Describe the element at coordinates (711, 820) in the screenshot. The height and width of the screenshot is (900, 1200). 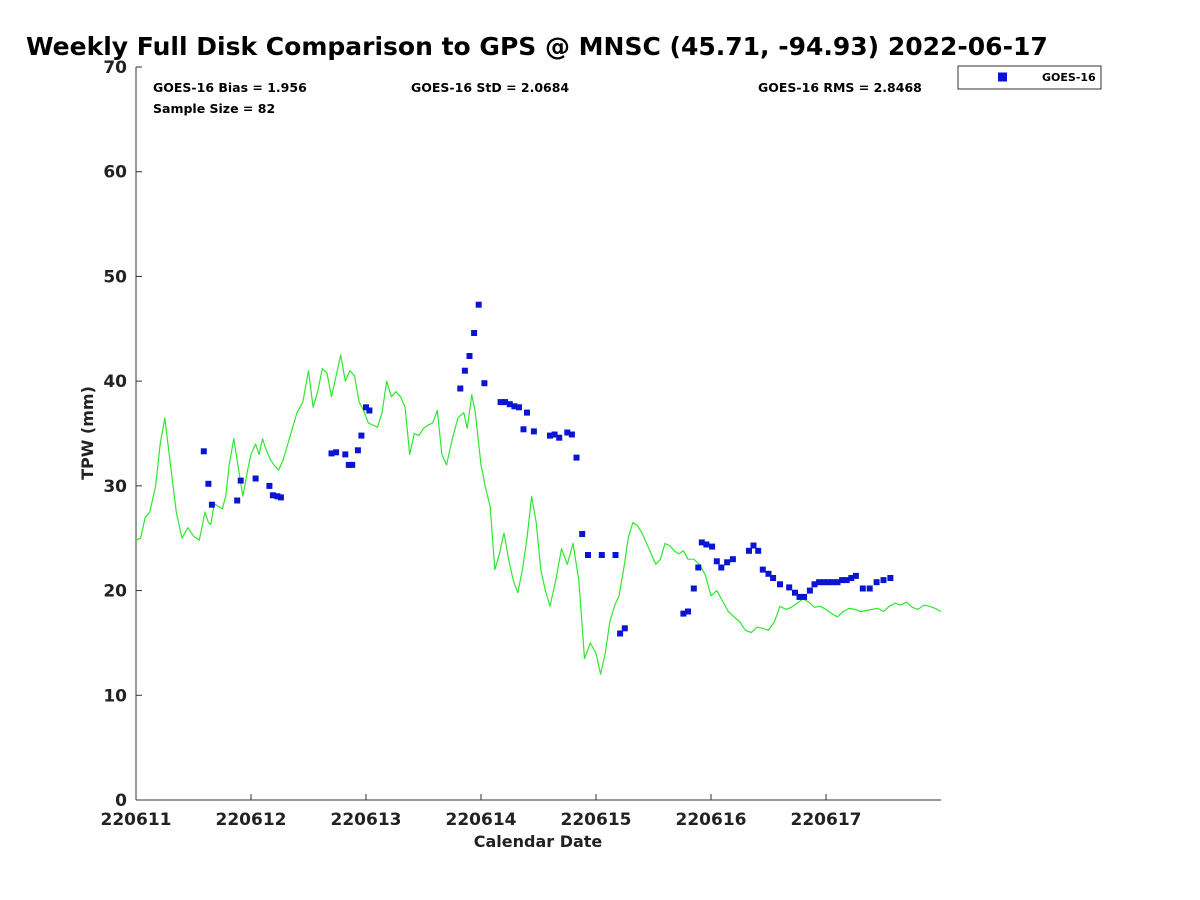
I see `x-tick-label: 220616` at that location.